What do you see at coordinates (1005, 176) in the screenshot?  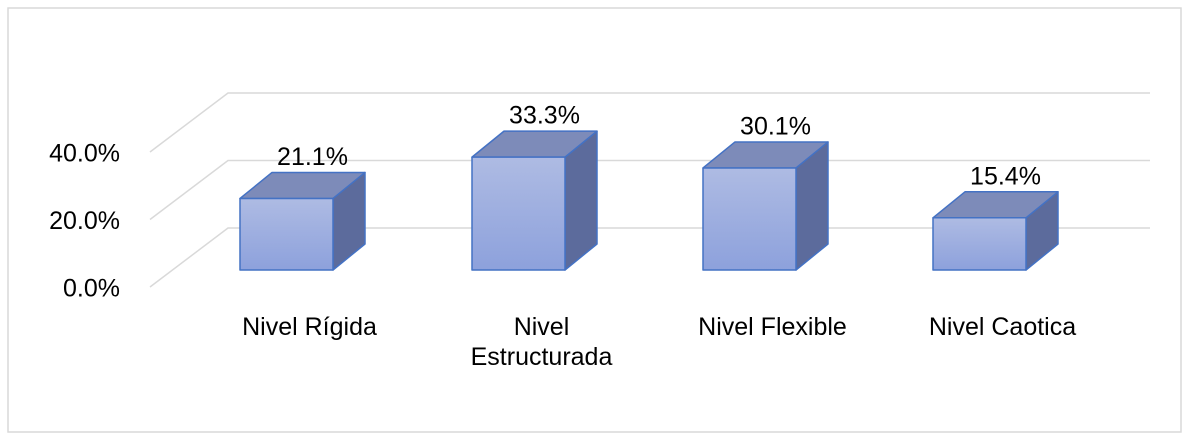 I see `value-label: 15.4%` at bounding box center [1005, 176].